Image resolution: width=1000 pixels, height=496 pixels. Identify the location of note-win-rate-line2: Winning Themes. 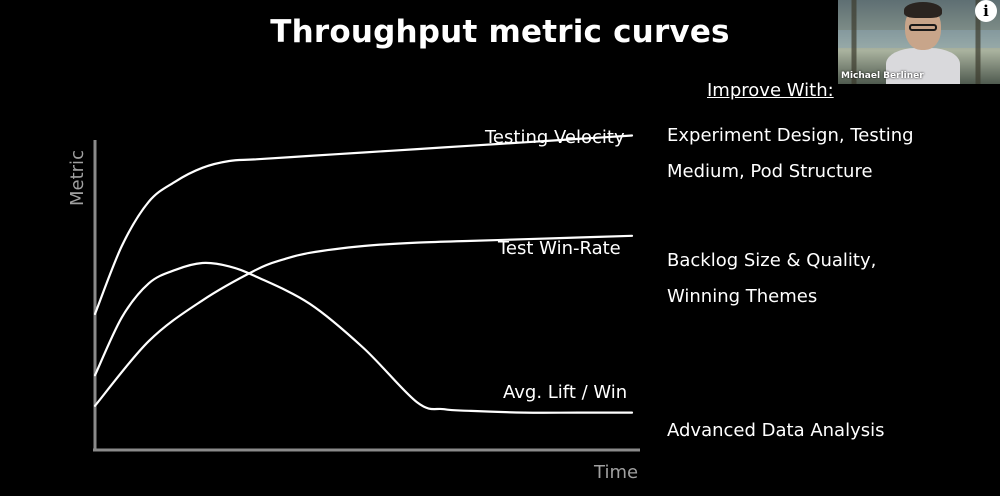
(742, 296).